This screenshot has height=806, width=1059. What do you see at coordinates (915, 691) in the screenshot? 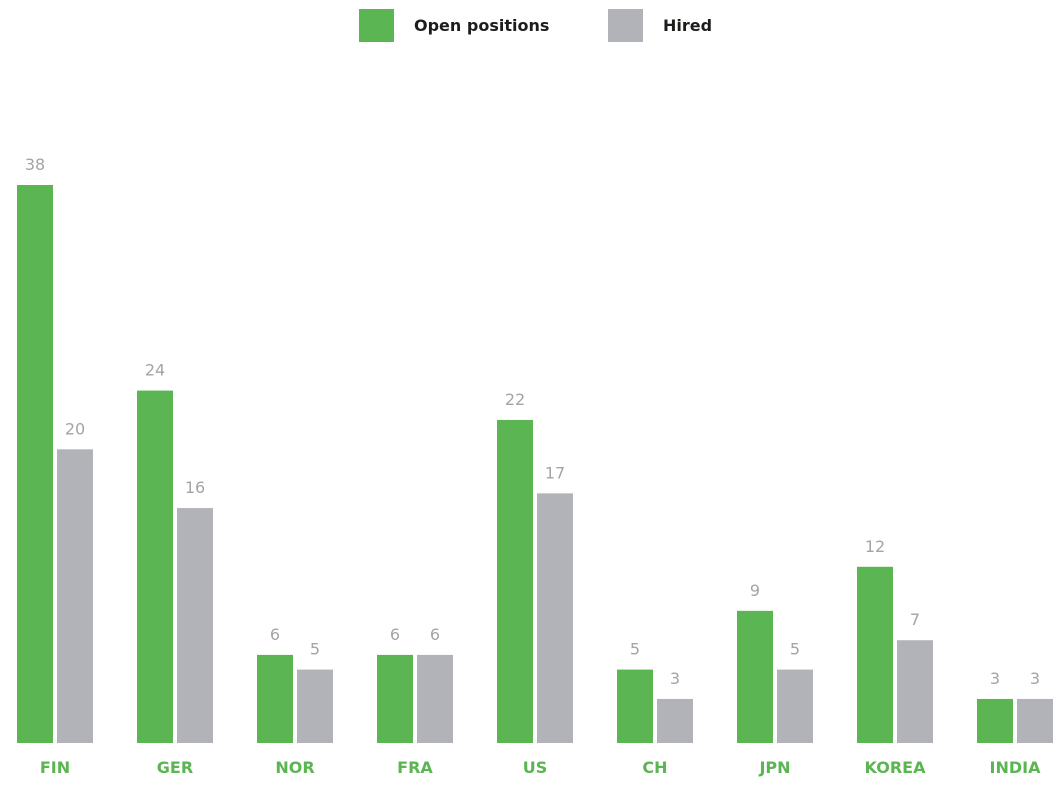
I see `bar-hired-korea` at bounding box center [915, 691].